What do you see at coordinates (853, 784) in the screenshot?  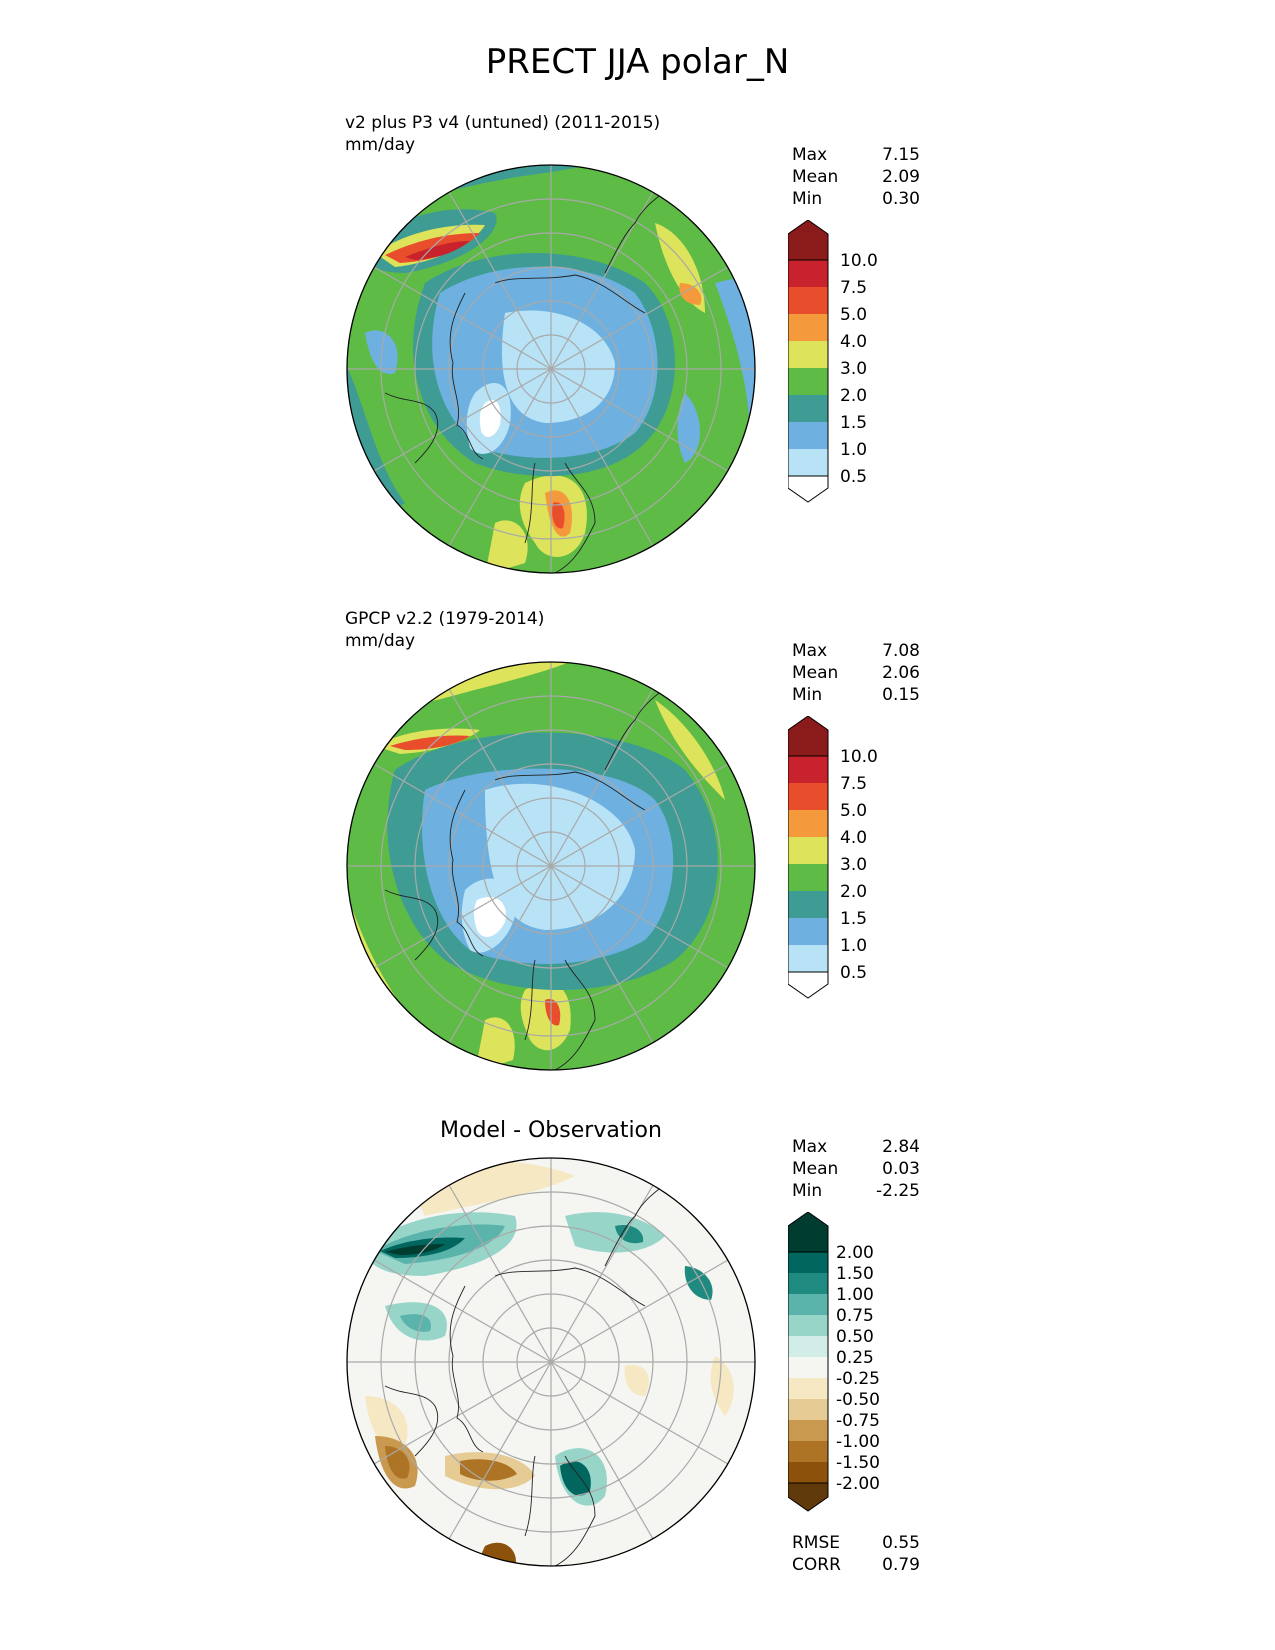 I see `cb2-label-7.5: 7.5` at bounding box center [853, 784].